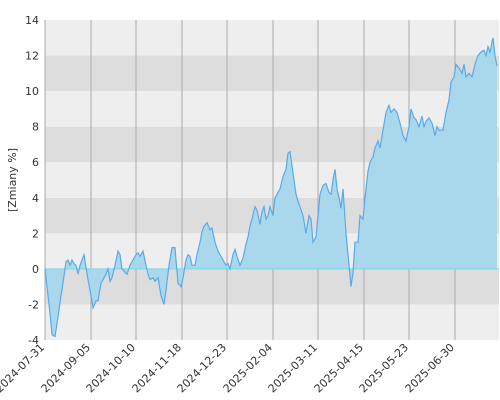 The height and width of the screenshot is (400, 500). What do you see at coordinates (33, 340) in the screenshot?
I see `y-tick-label: -4` at bounding box center [33, 340].